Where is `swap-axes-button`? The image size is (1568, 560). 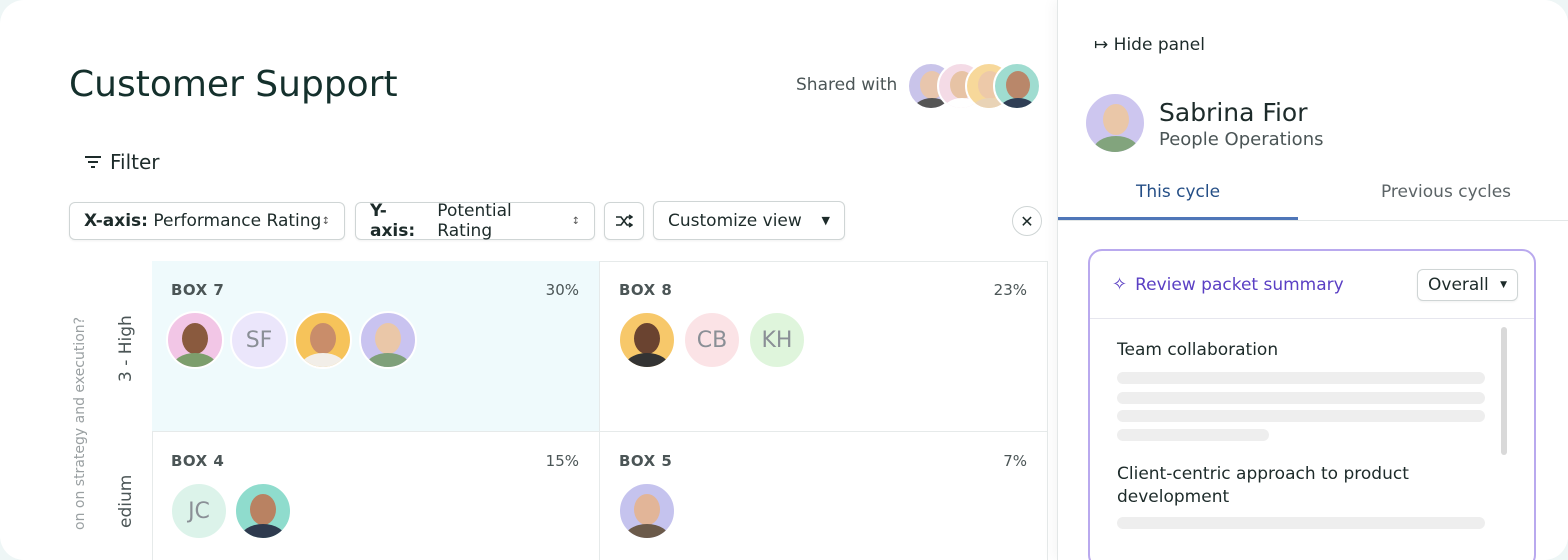
swap-axes-button is located at coordinates (624, 221).